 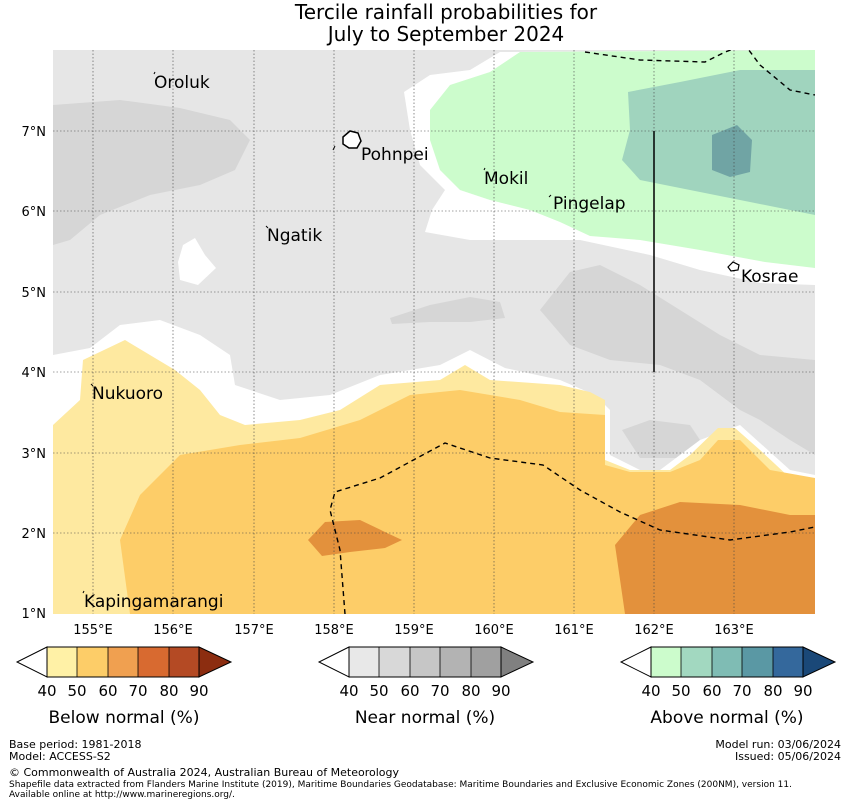 What do you see at coordinates (650, 691) in the screenshot?
I see `colorbar-above-tick: 40` at bounding box center [650, 691].